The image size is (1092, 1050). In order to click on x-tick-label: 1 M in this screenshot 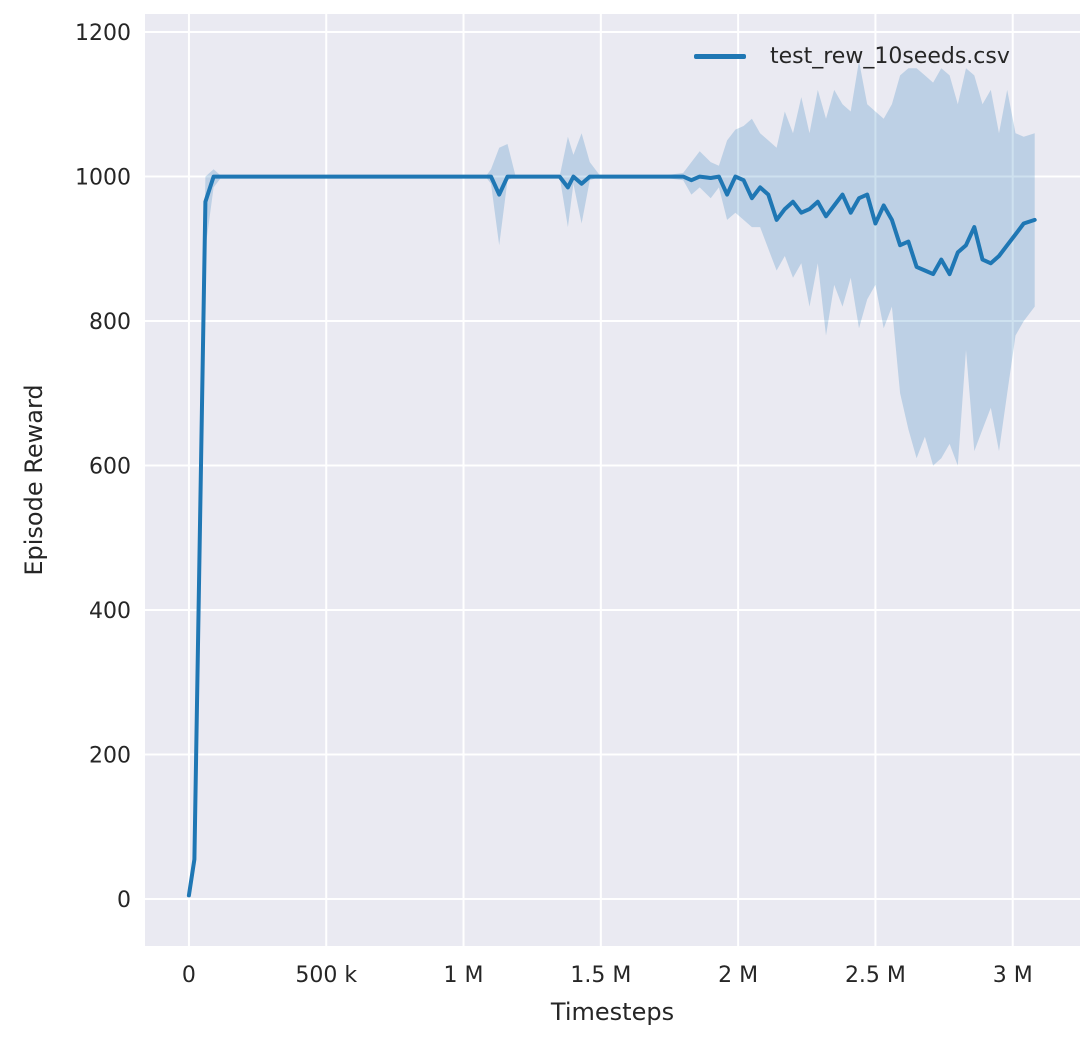, I will do `click(464, 975)`.